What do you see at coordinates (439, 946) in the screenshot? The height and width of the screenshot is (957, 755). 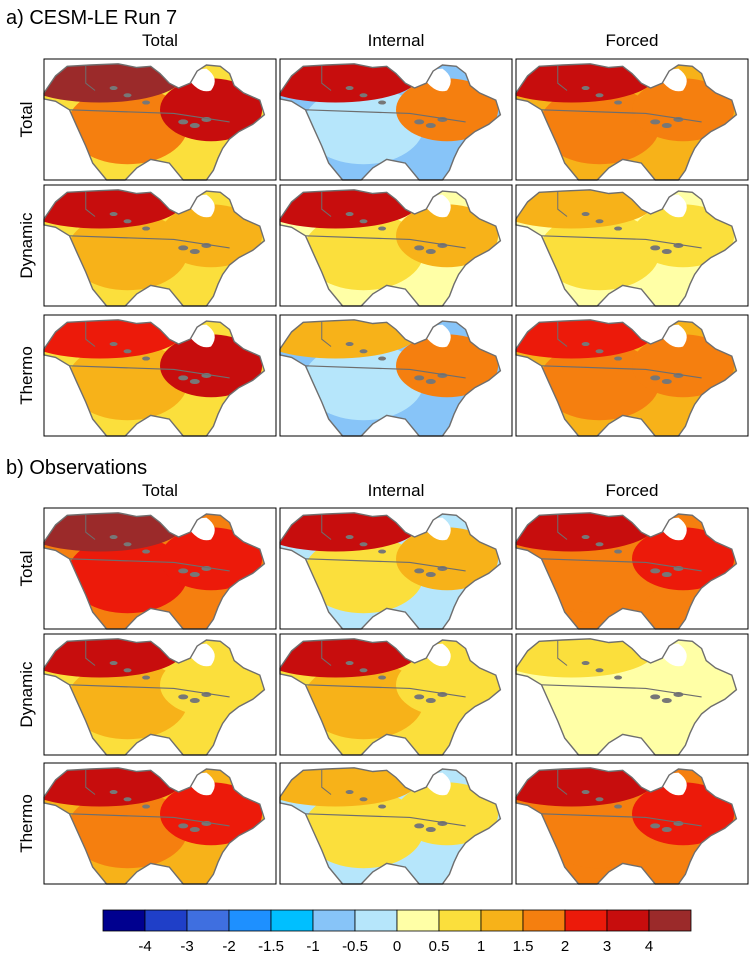 I see `colorbar-tick-label: 0.5` at bounding box center [439, 946].